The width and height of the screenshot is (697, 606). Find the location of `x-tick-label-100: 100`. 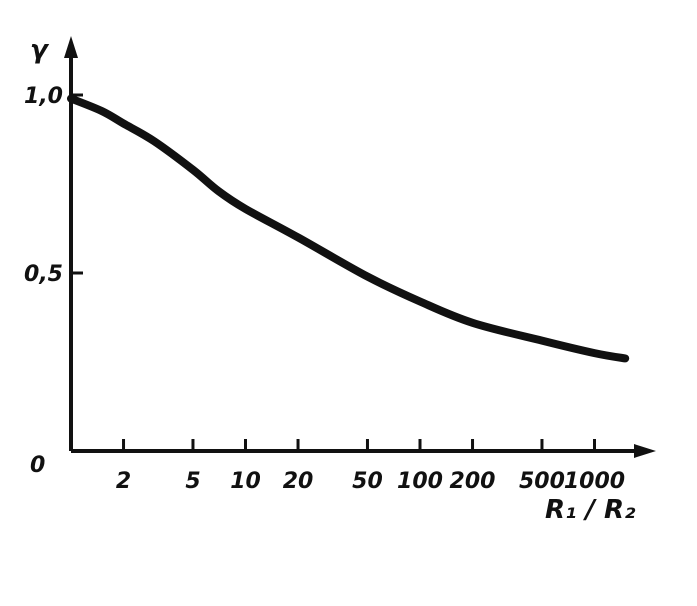

x-tick-label-100: 100 is located at coordinates (420, 481).